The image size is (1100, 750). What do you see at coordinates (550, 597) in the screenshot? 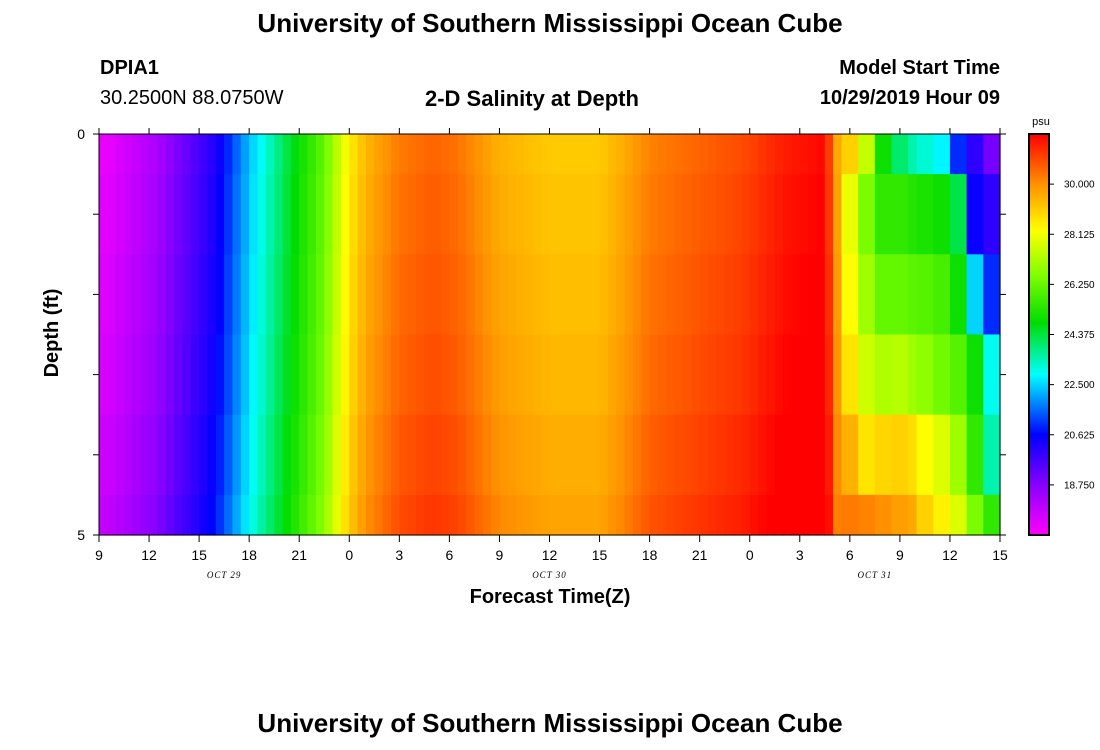
I see `x-axis-label: Forecast Time(Z)` at bounding box center [550, 597].